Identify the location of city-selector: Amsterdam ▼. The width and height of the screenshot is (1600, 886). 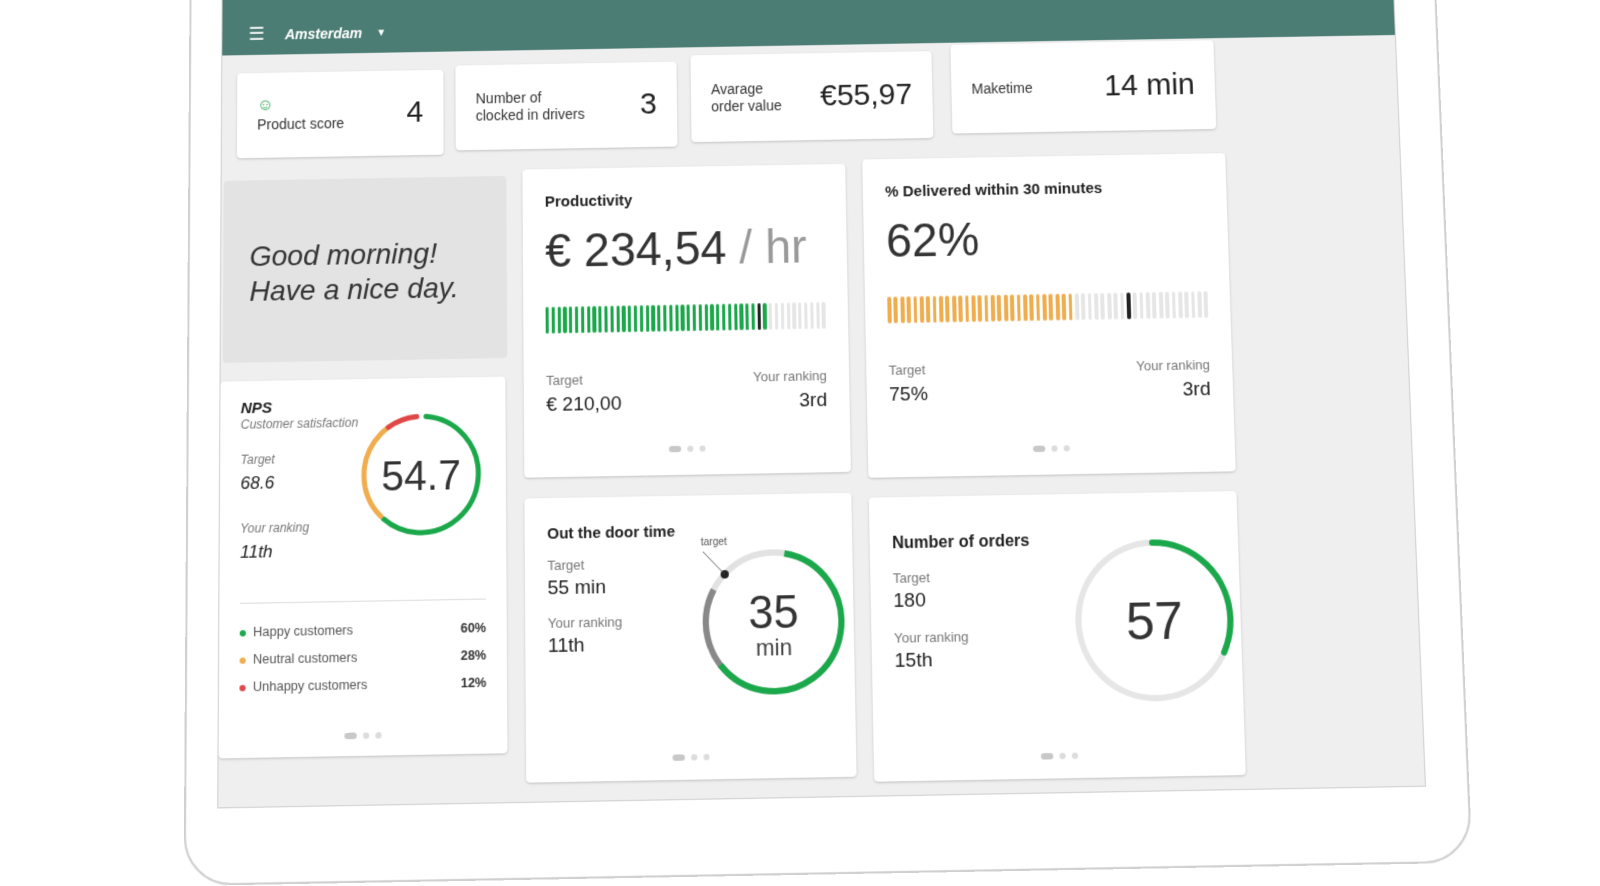
(335, 33).